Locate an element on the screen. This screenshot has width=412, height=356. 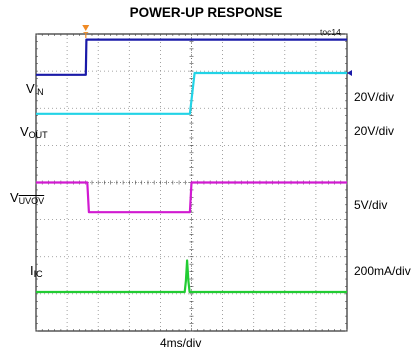
channel-level-marker is located at coordinates (349, 72).